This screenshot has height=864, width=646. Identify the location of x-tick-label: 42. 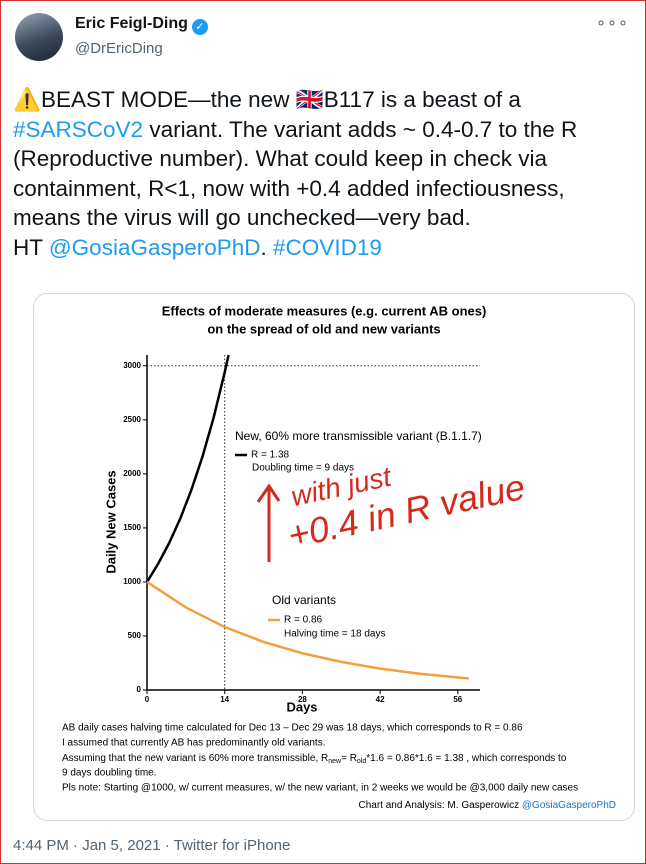
(380, 699).